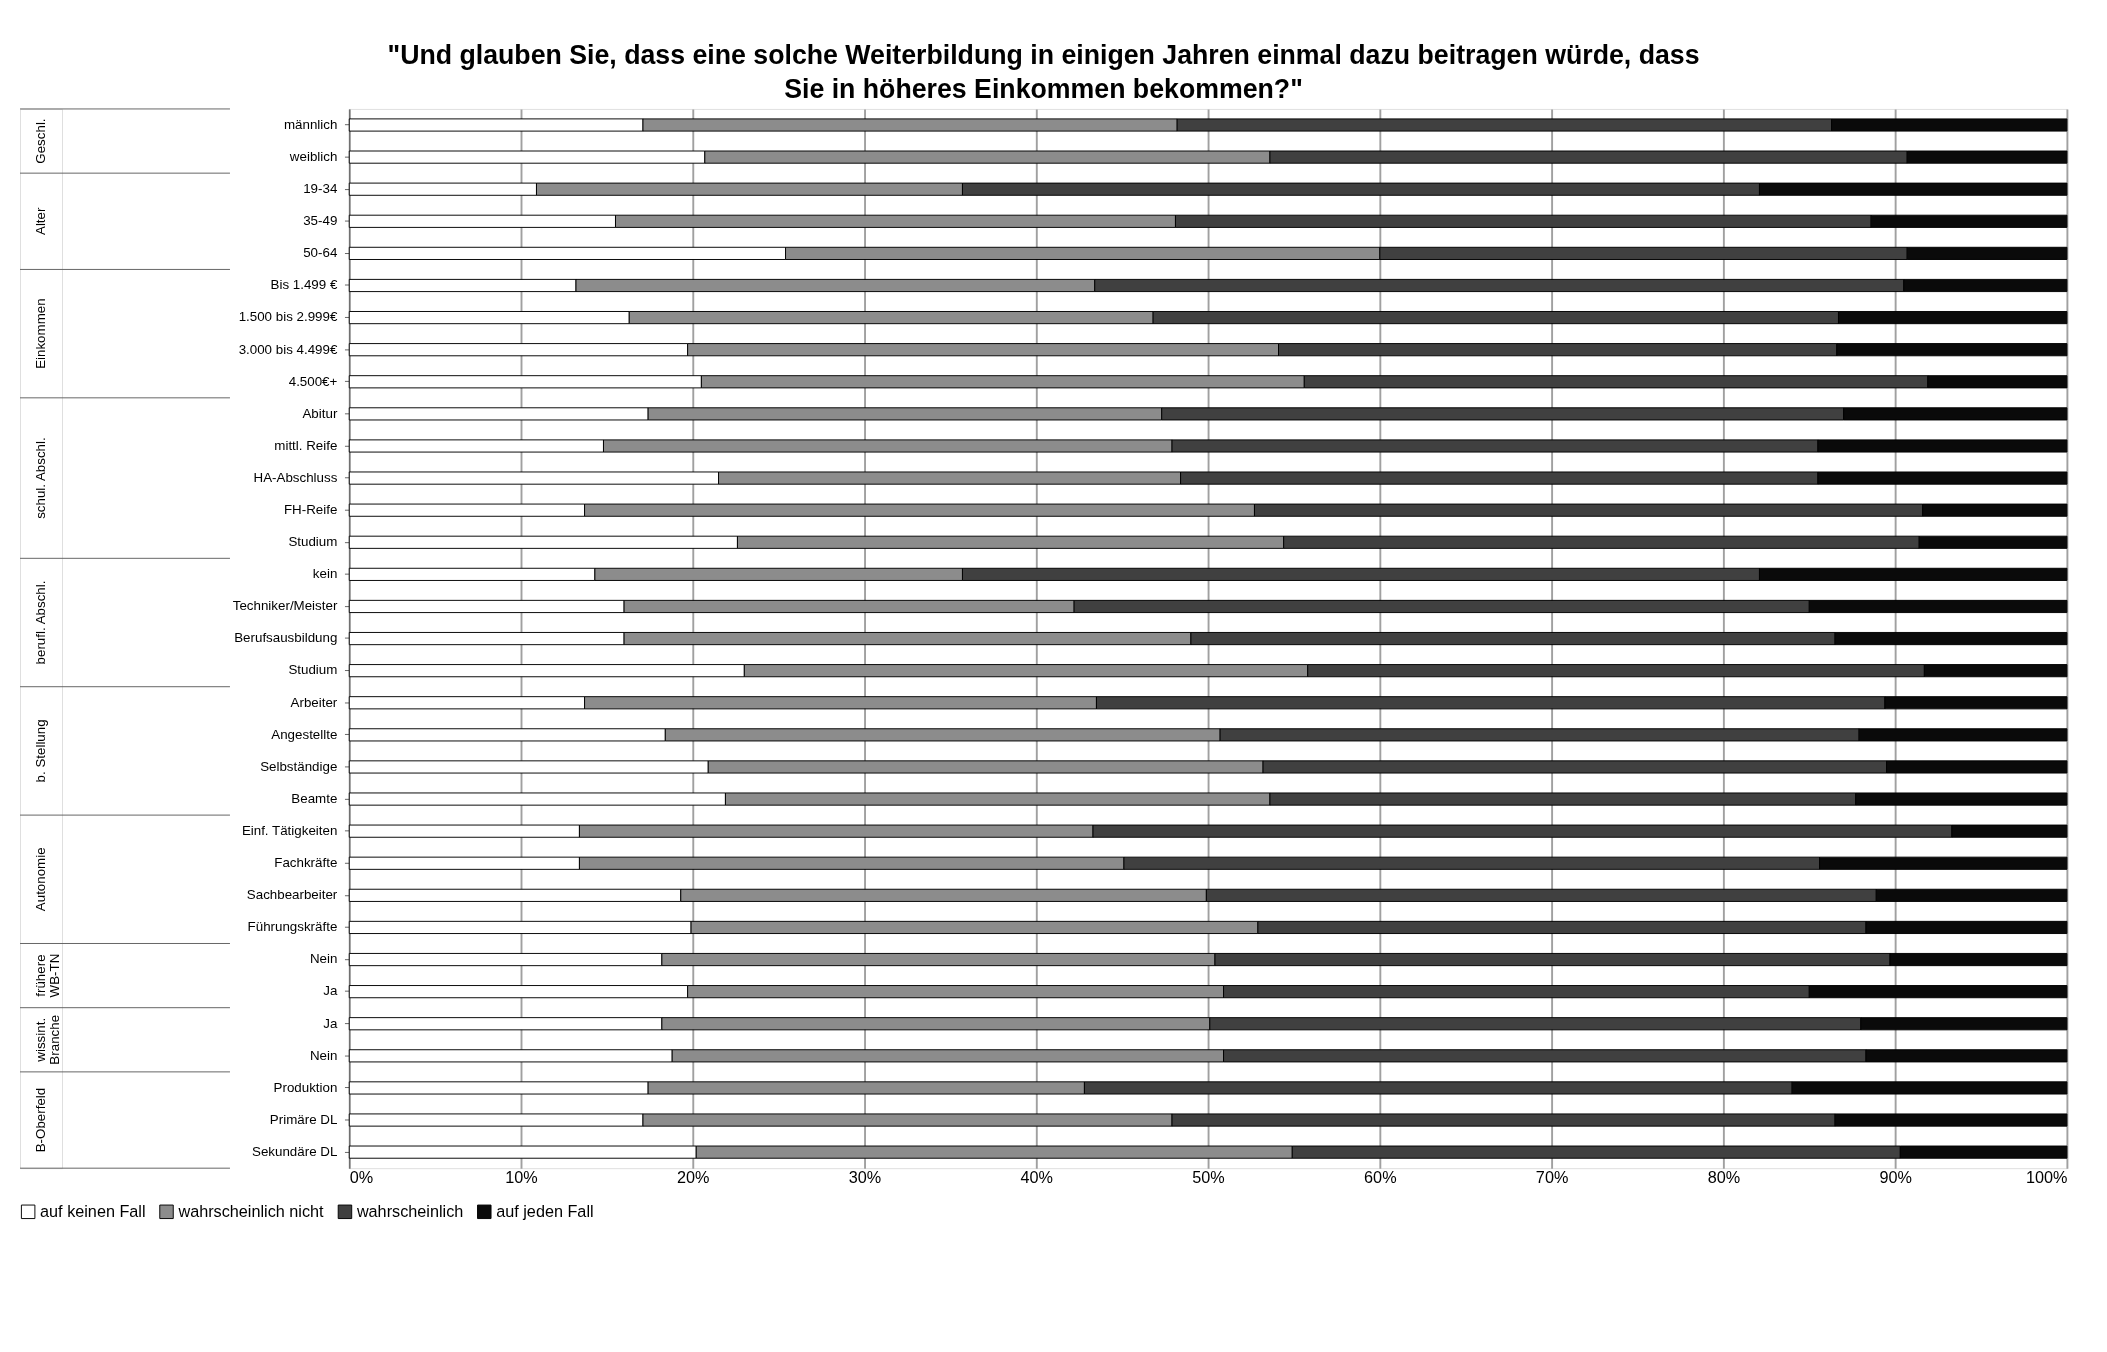 The image size is (2107, 1352). I want to click on y-tick-label: Berufsausbildung, so click(286, 638).